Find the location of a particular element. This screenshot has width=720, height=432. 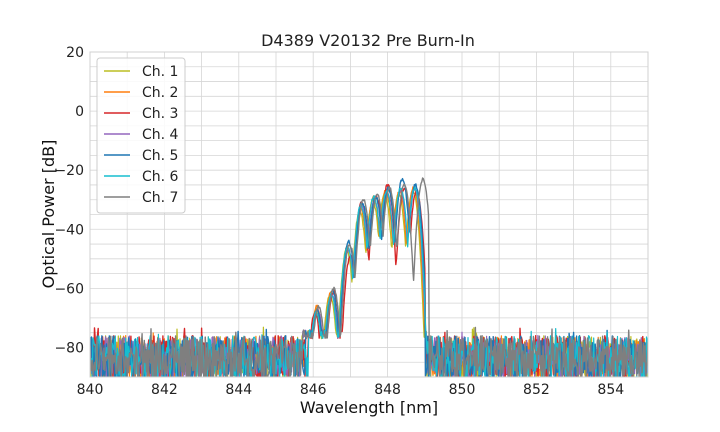

x-tick-label: 844 is located at coordinates (238, 390).